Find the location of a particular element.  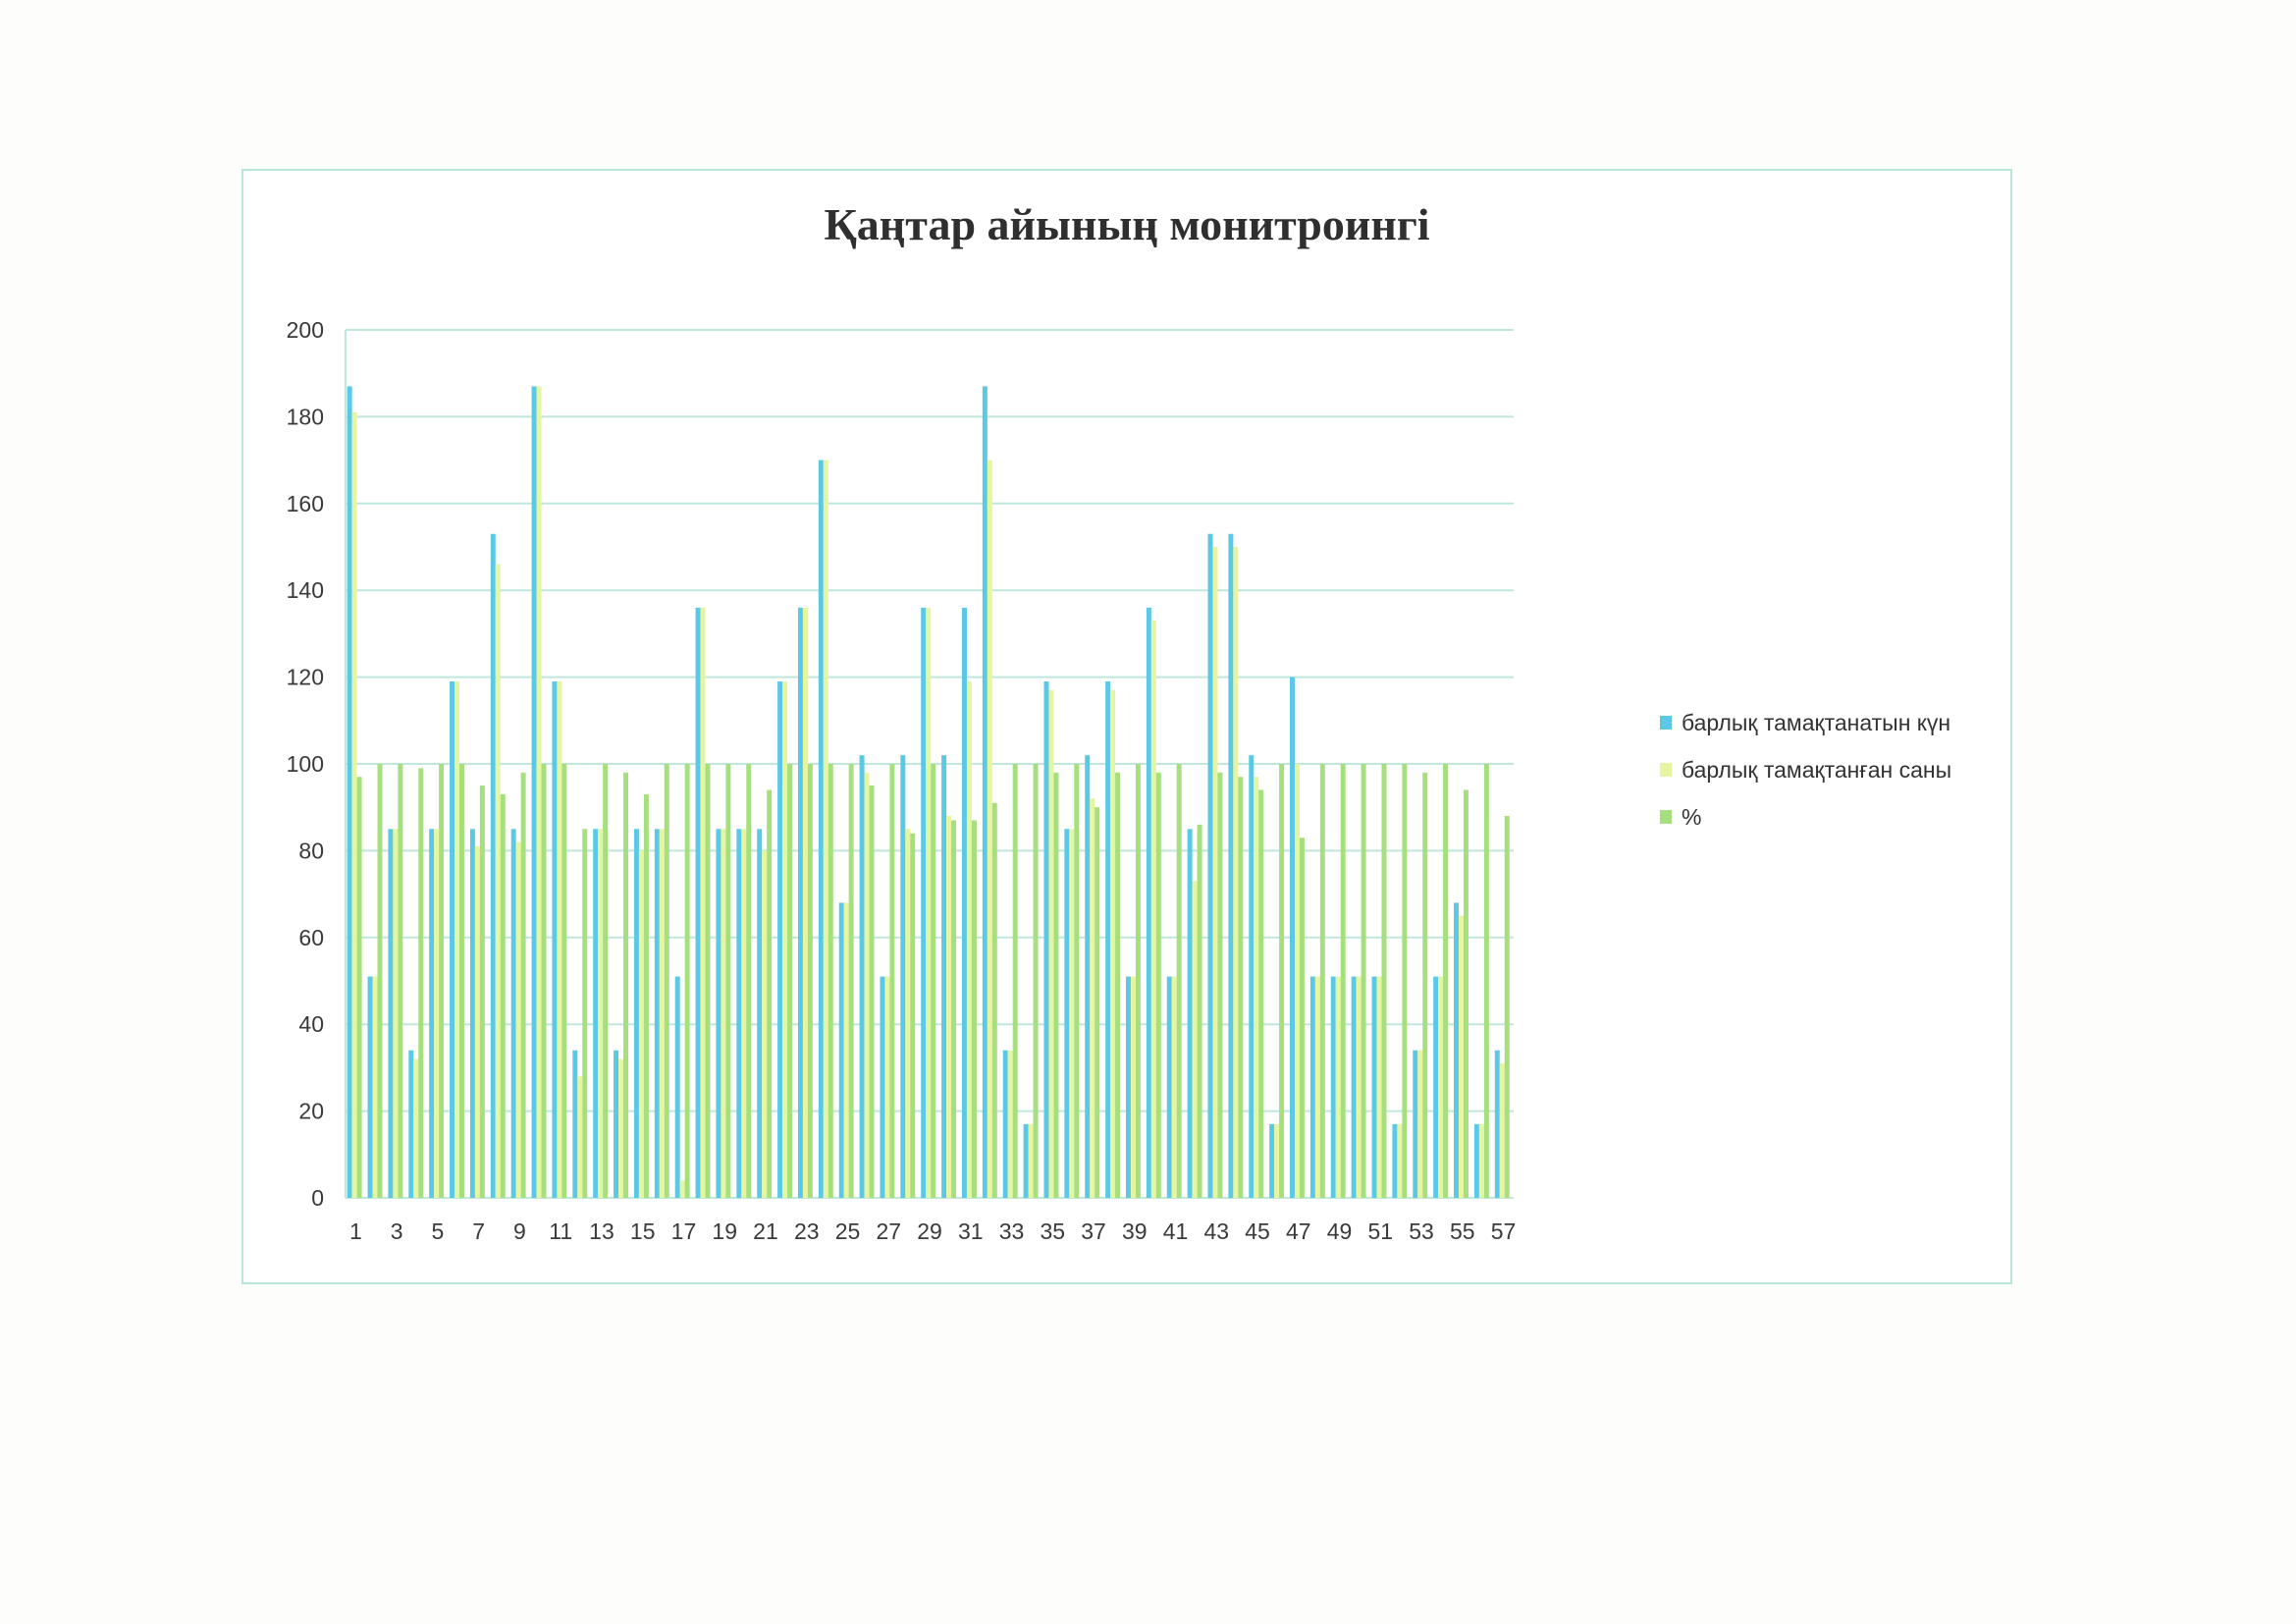

x-tick-label: 23 is located at coordinates (807, 1231).